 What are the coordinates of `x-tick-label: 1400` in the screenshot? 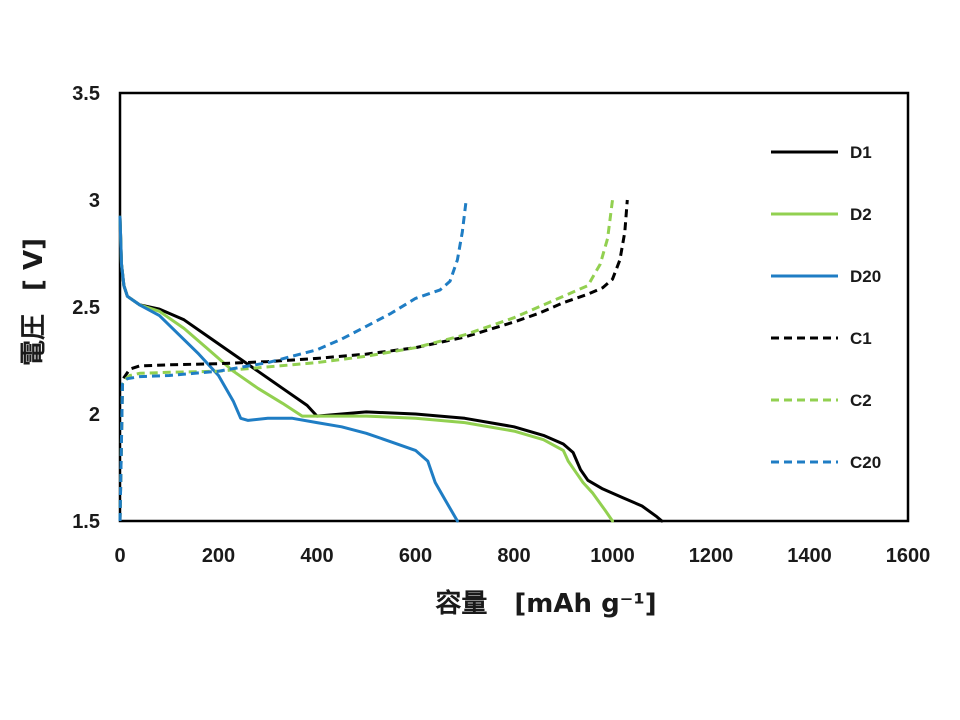 It's located at (809, 556).